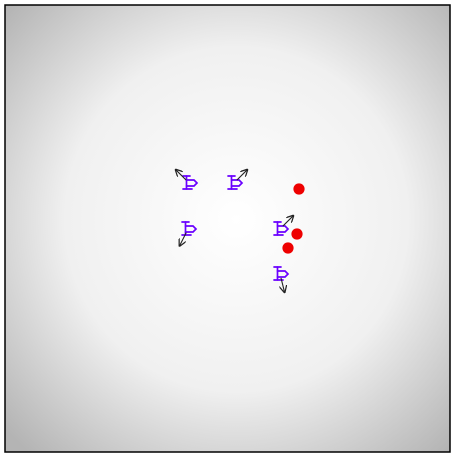  What do you see at coordinates (235, 231) in the screenshot?
I see `agents-layer` at bounding box center [235, 231].